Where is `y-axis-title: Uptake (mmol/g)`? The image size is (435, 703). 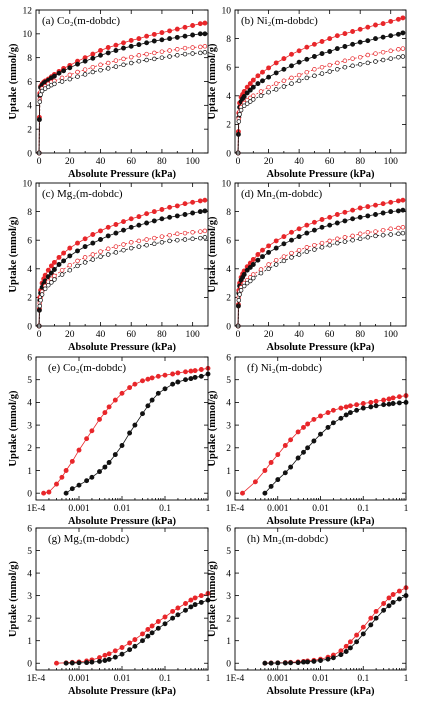 y-axis-title: Uptake (mmol/g) is located at coordinates (212, 254).